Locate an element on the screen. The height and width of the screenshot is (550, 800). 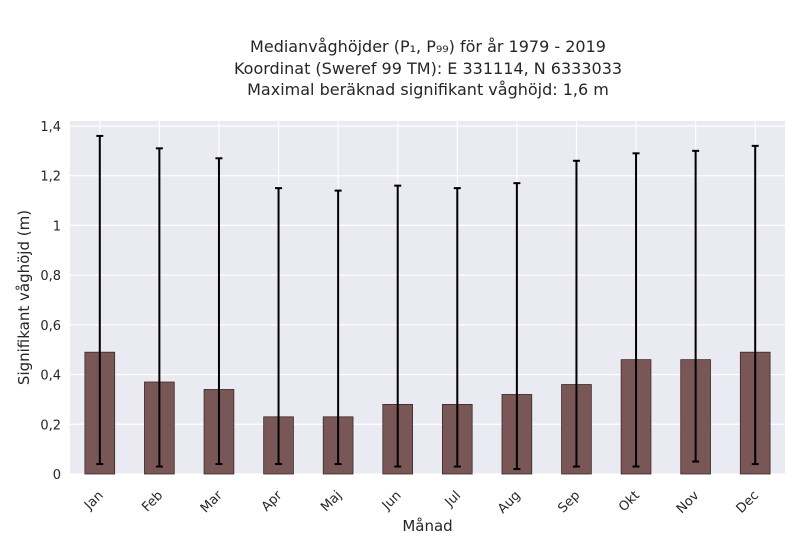
y-tick-label: 0 is located at coordinates (57, 475).